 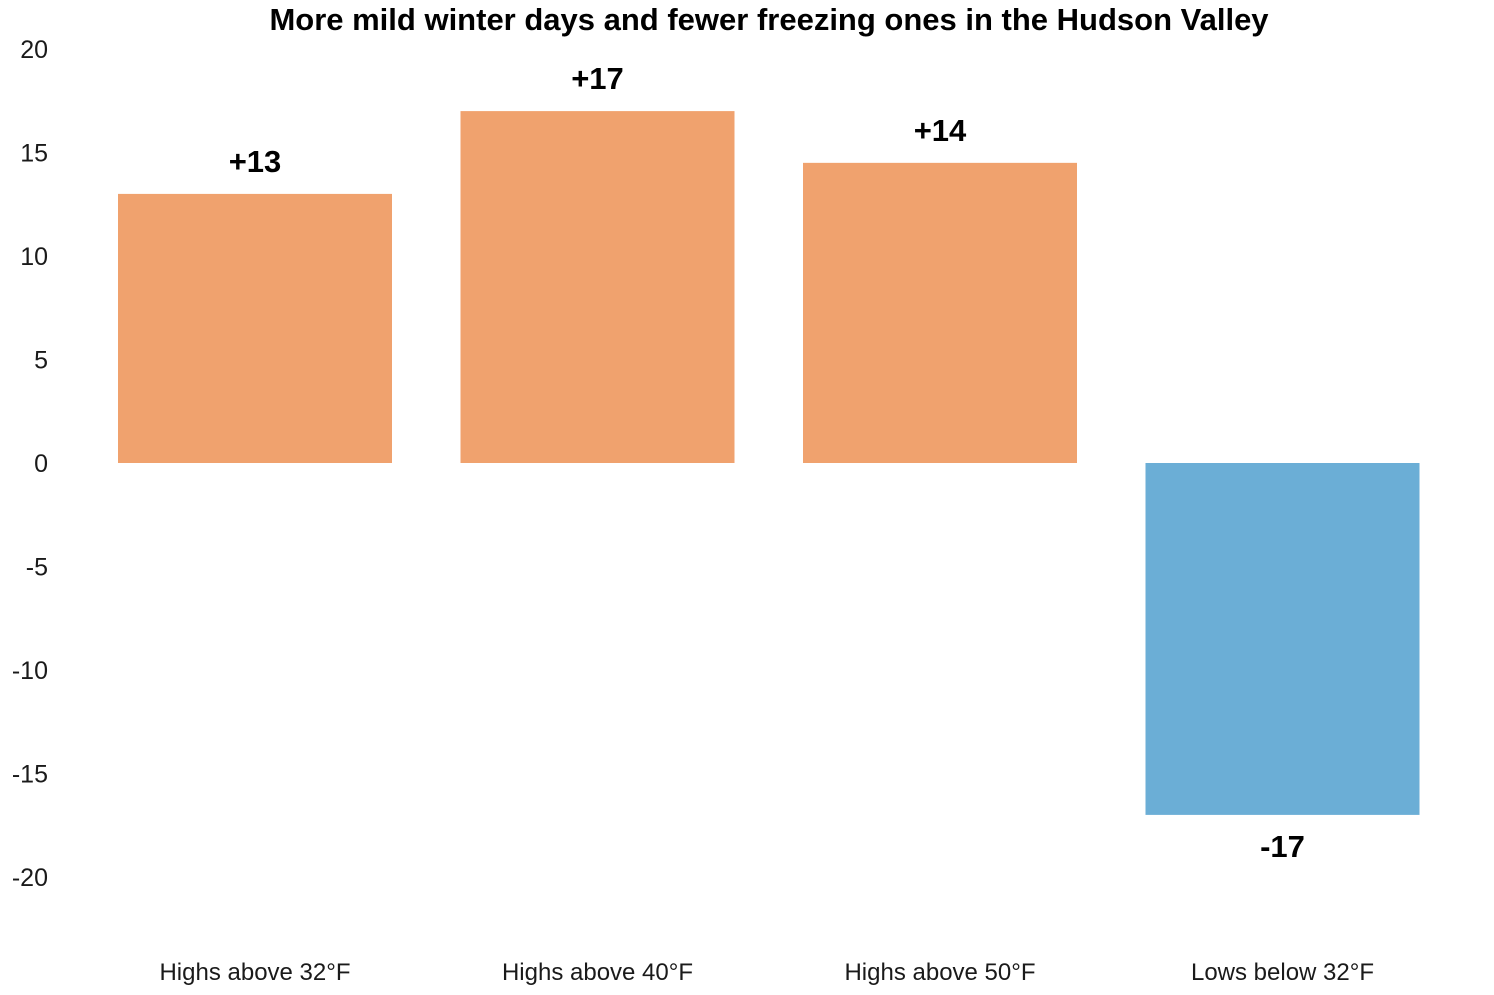 I want to click on y-tick-label: -20, so click(x=30, y=878).